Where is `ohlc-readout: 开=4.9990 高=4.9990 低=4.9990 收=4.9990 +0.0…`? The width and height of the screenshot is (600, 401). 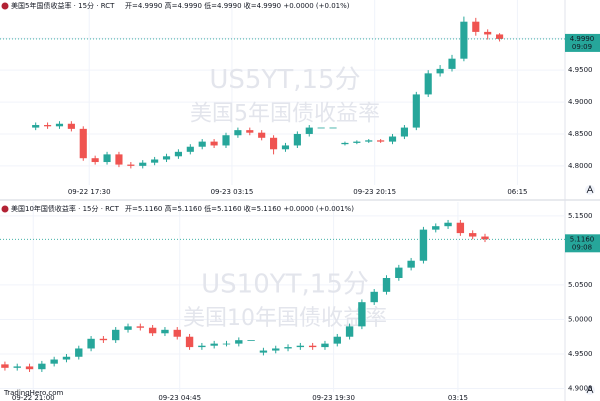 ohlc-readout: 开=4.9990 高=4.9990 低=4.9990 收=4.9990 +0.0… is located at coordinates (237, 5).